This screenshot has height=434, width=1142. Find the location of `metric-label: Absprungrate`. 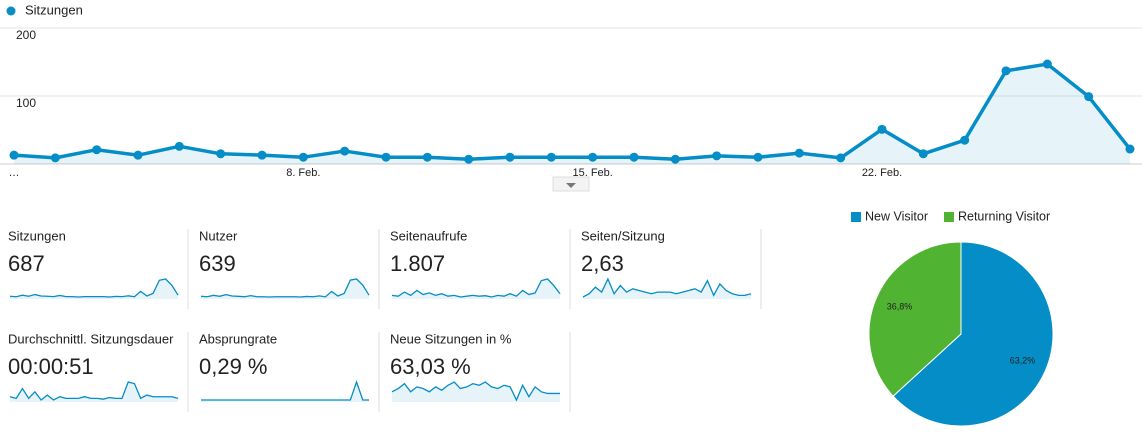

metric-label: Absprungrate is located at coordinates (238, 338).